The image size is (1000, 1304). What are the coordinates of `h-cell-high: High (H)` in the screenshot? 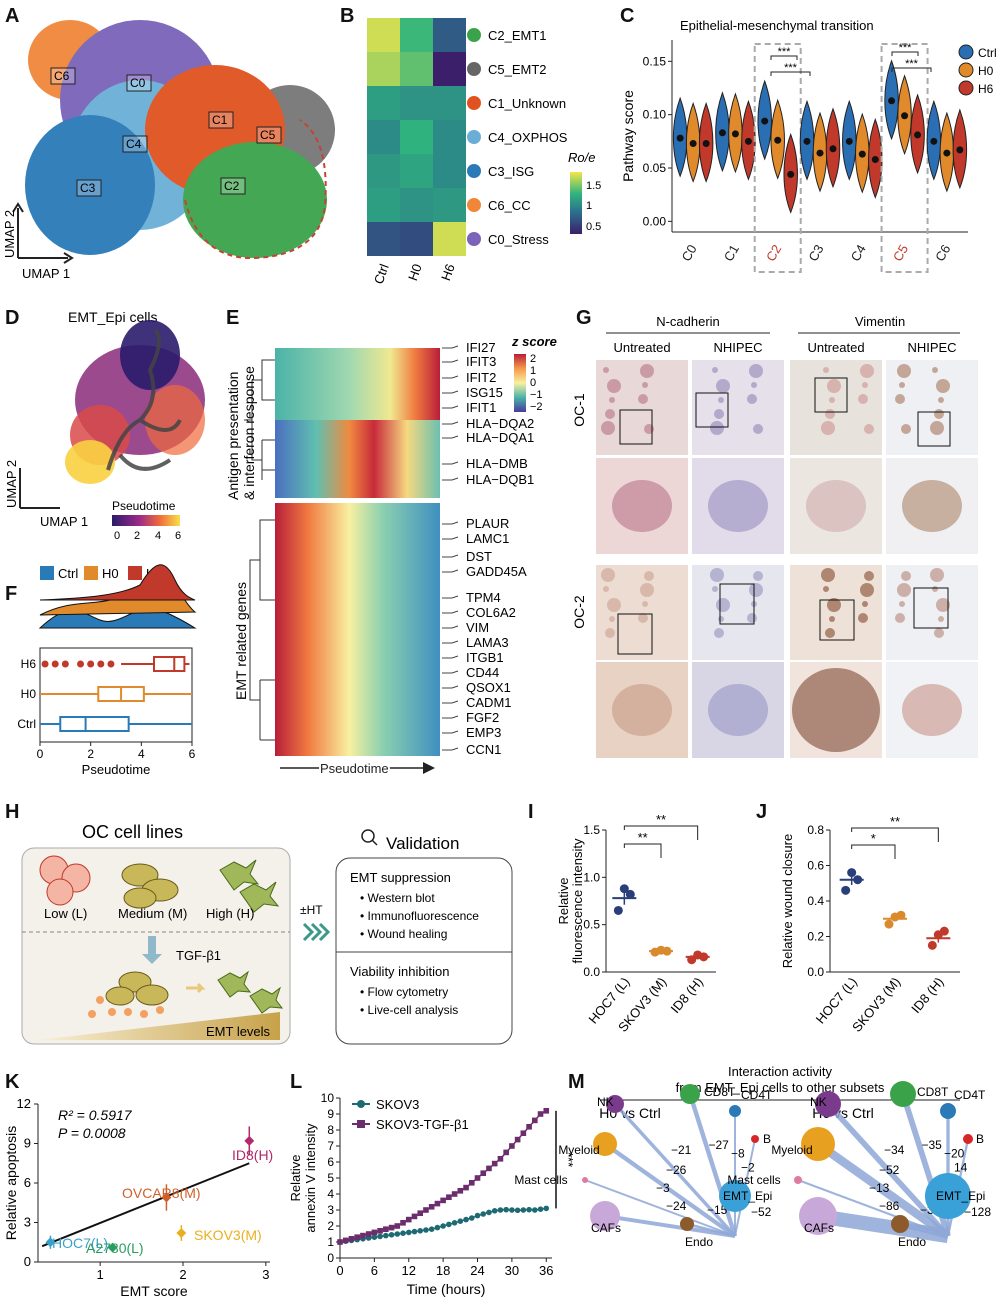 It's located at (230, 913).